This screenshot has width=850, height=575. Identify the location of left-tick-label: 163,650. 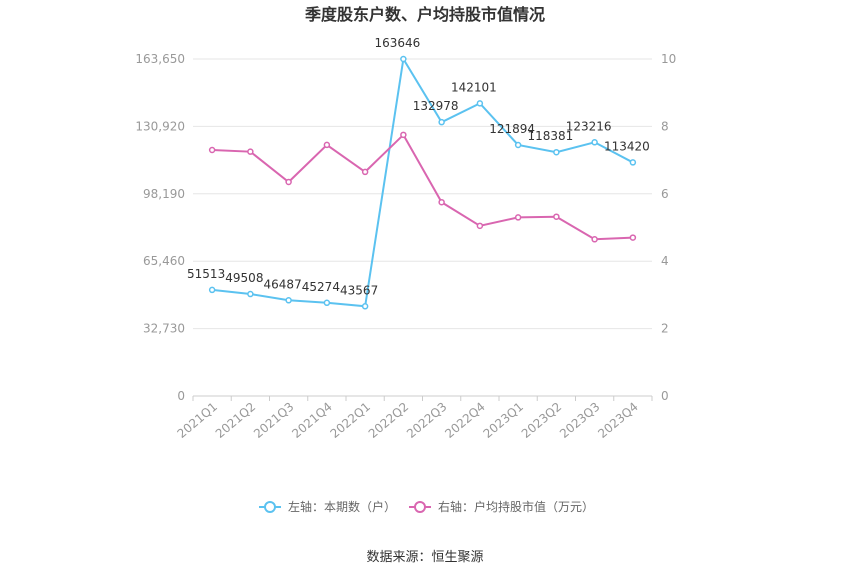
(160, 59).